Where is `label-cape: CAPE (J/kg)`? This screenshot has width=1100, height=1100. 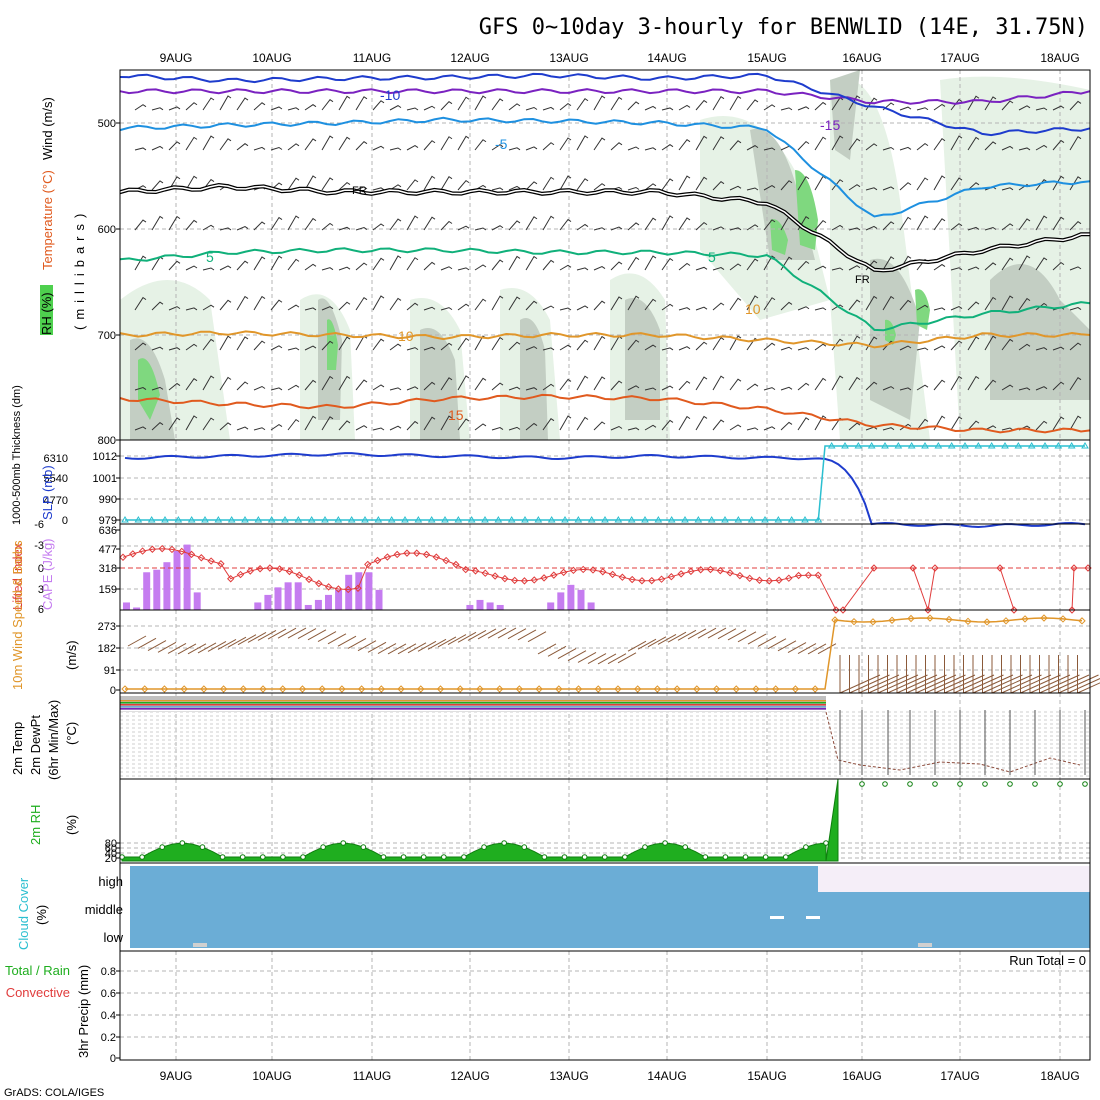
label-cape: CAPE (J/kg) is located at coordinates (47, 574).